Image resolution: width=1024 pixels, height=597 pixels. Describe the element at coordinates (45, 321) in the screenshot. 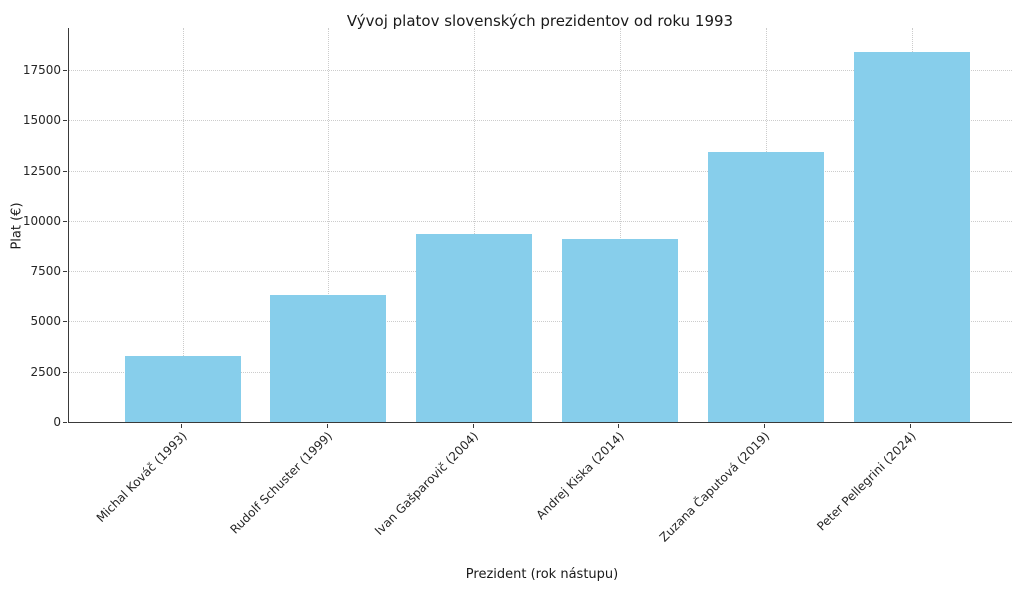

I see `y-tick-label: 5000` at that location.